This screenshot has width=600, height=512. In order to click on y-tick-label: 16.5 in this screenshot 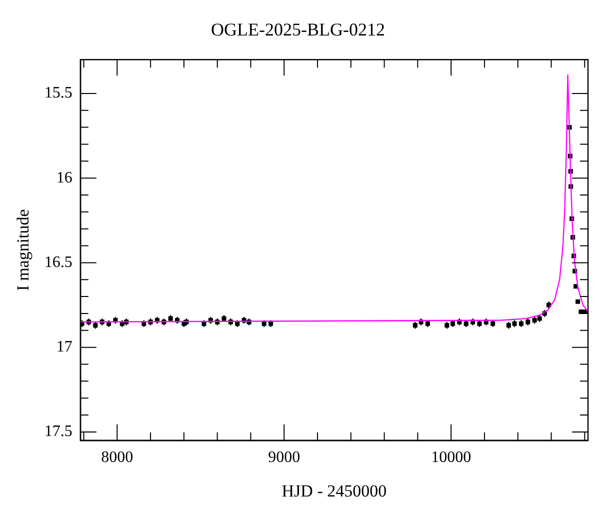, I will do `click(58, 262)`.